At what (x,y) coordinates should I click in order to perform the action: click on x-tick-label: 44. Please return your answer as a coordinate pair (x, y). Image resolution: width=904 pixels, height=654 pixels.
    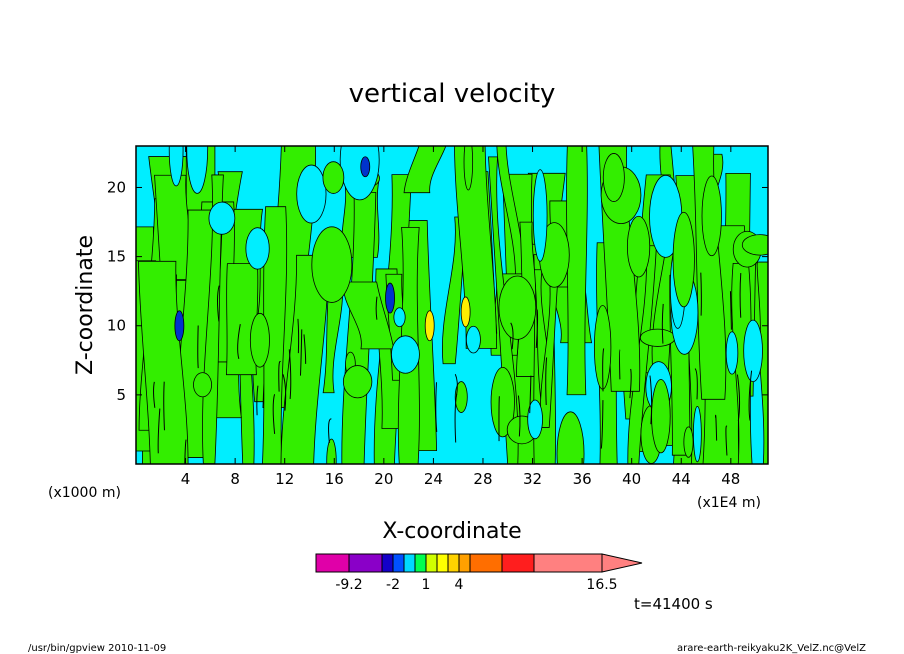
    Looking at the image, I should click on (681, 479).